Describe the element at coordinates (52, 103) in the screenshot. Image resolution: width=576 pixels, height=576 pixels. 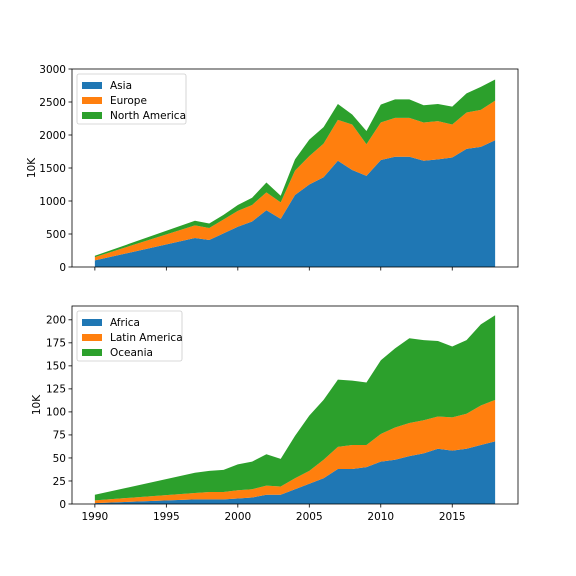
I see `y-tick-label: 2500` at that location.